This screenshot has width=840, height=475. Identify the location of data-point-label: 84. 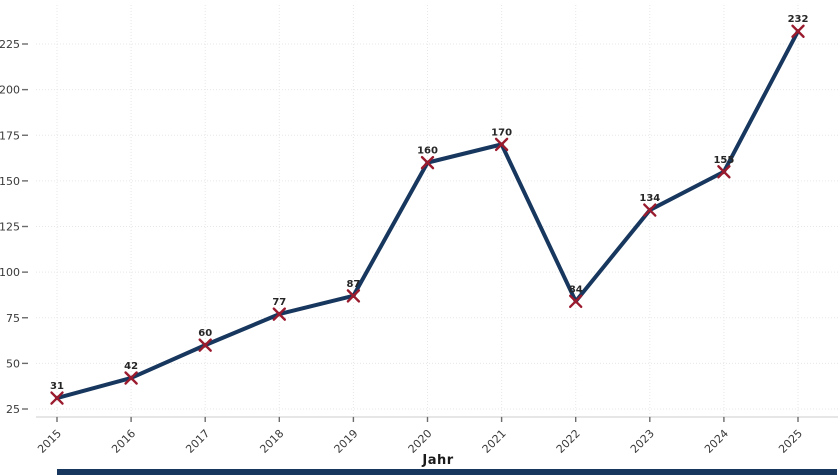
(576, 289).